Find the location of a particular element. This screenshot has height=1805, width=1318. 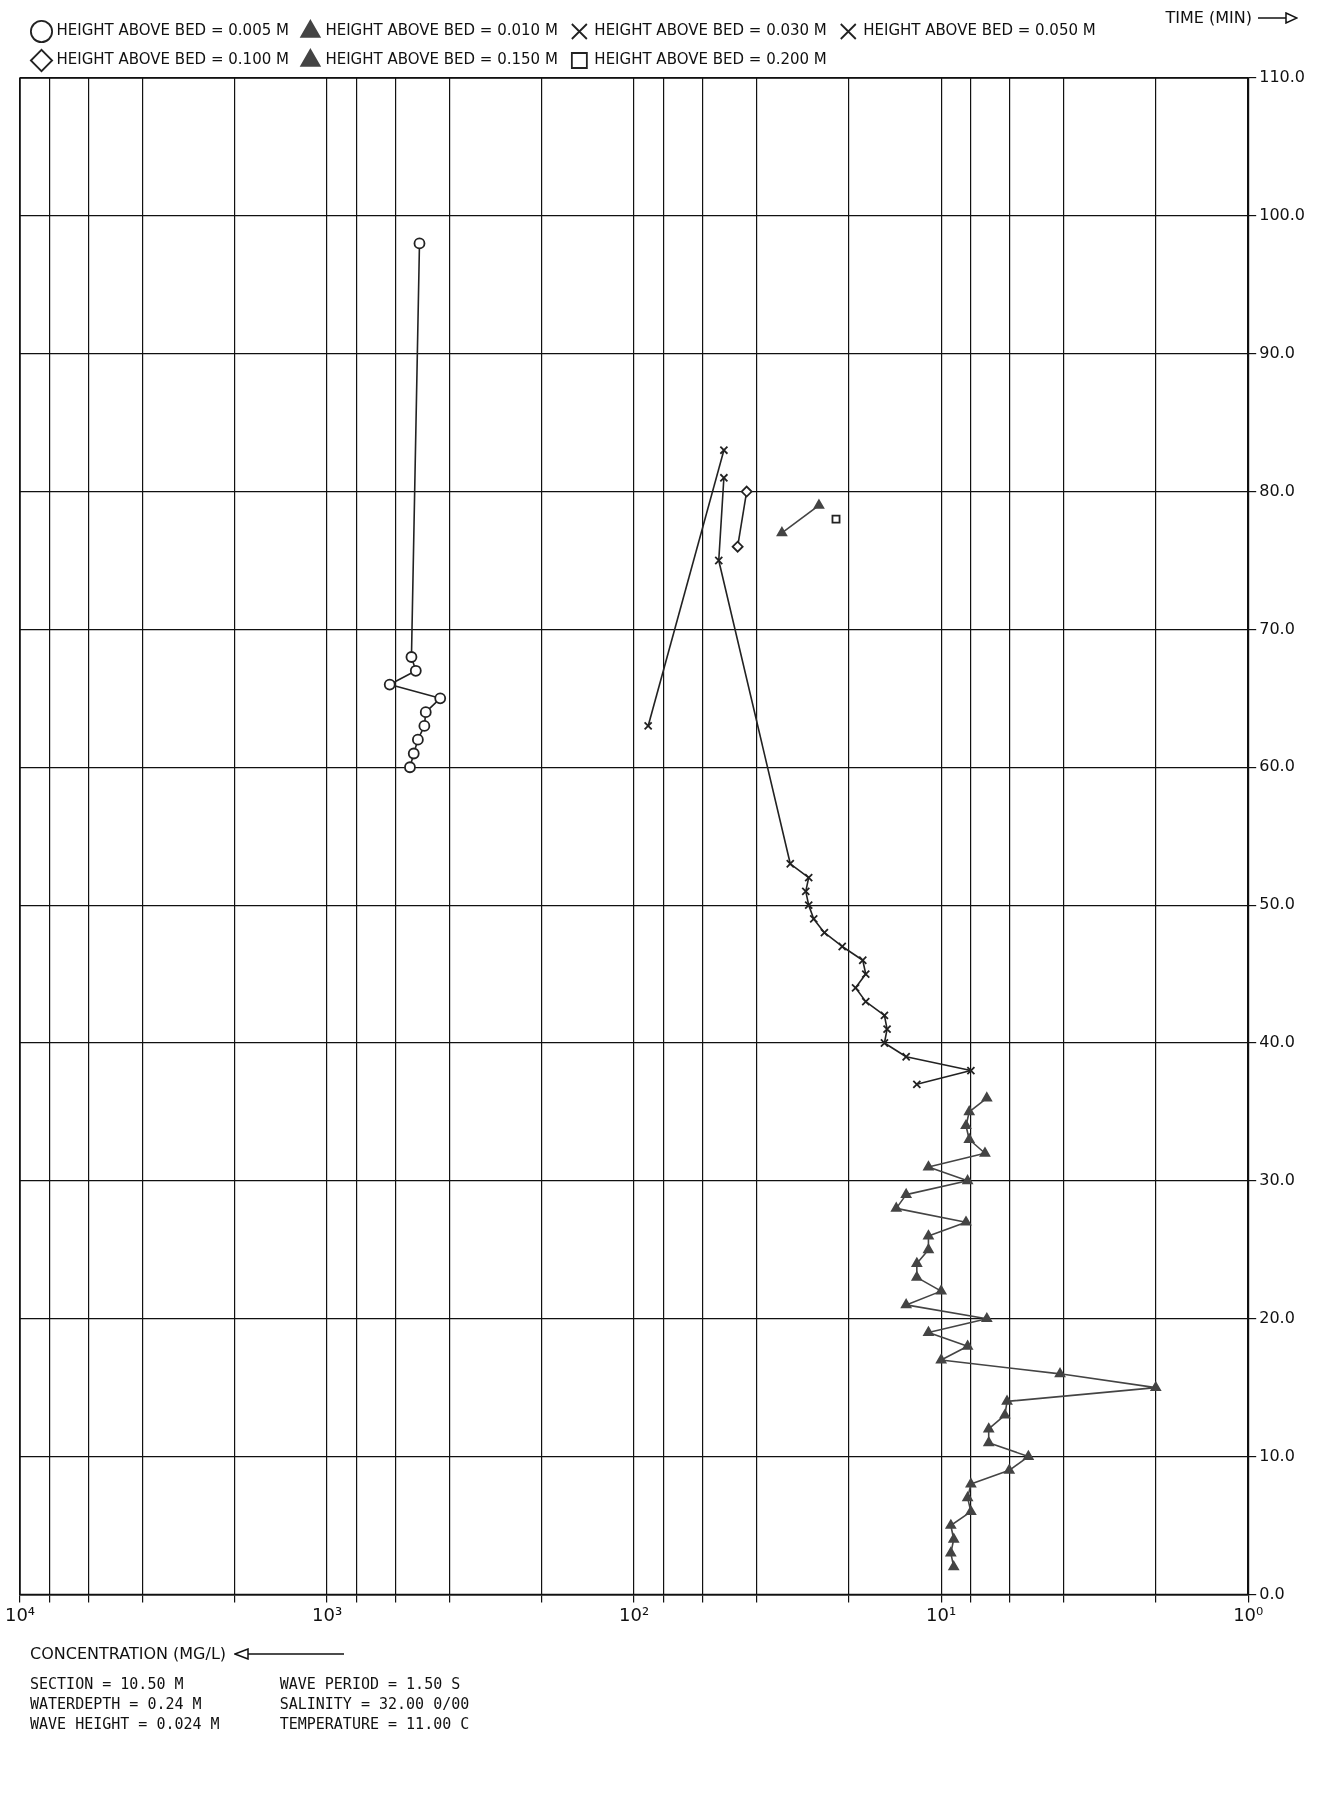

x-tick-label: 10² is located at coordinates (634, 1614).